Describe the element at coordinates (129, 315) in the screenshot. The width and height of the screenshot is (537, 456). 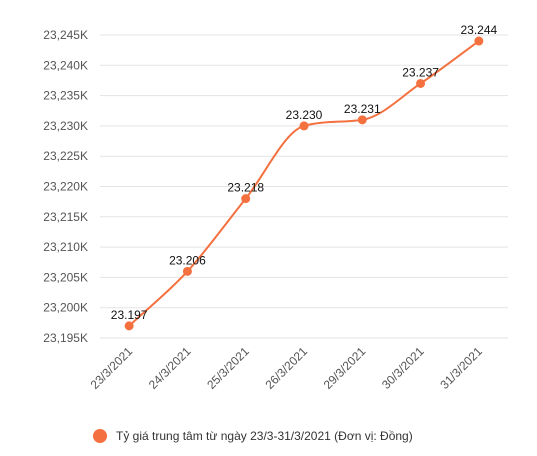
I see `data-label: 23.197` at that location.